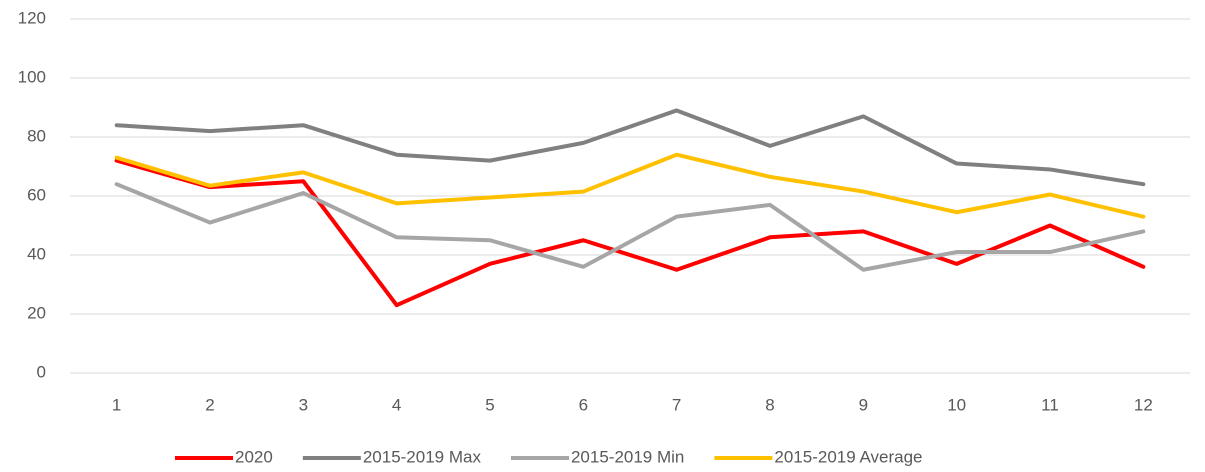 The width and height of the screenshot is (1205, 472). Describe the element at coordinates (36, 194) in the screenshot. I see `y-tick-label: 60` at that location.